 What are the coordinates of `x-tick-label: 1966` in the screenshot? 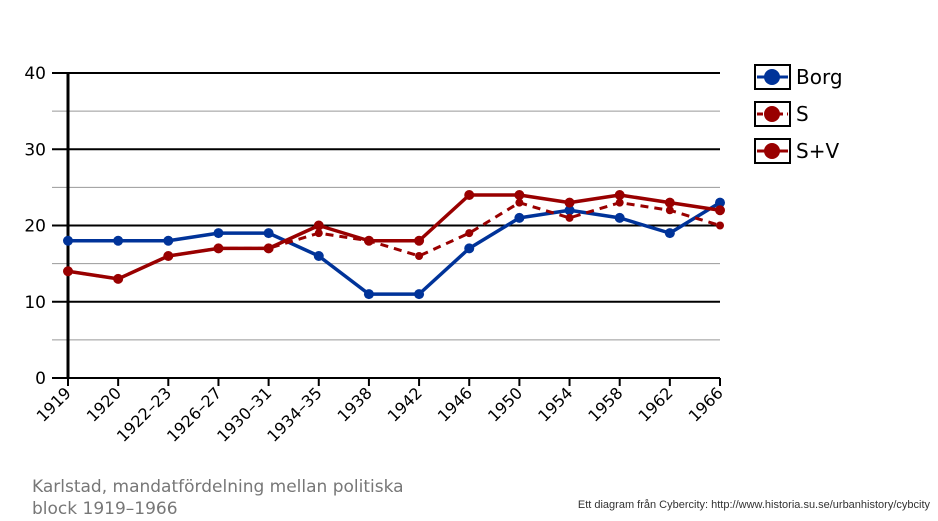 It's located at (706, 404).